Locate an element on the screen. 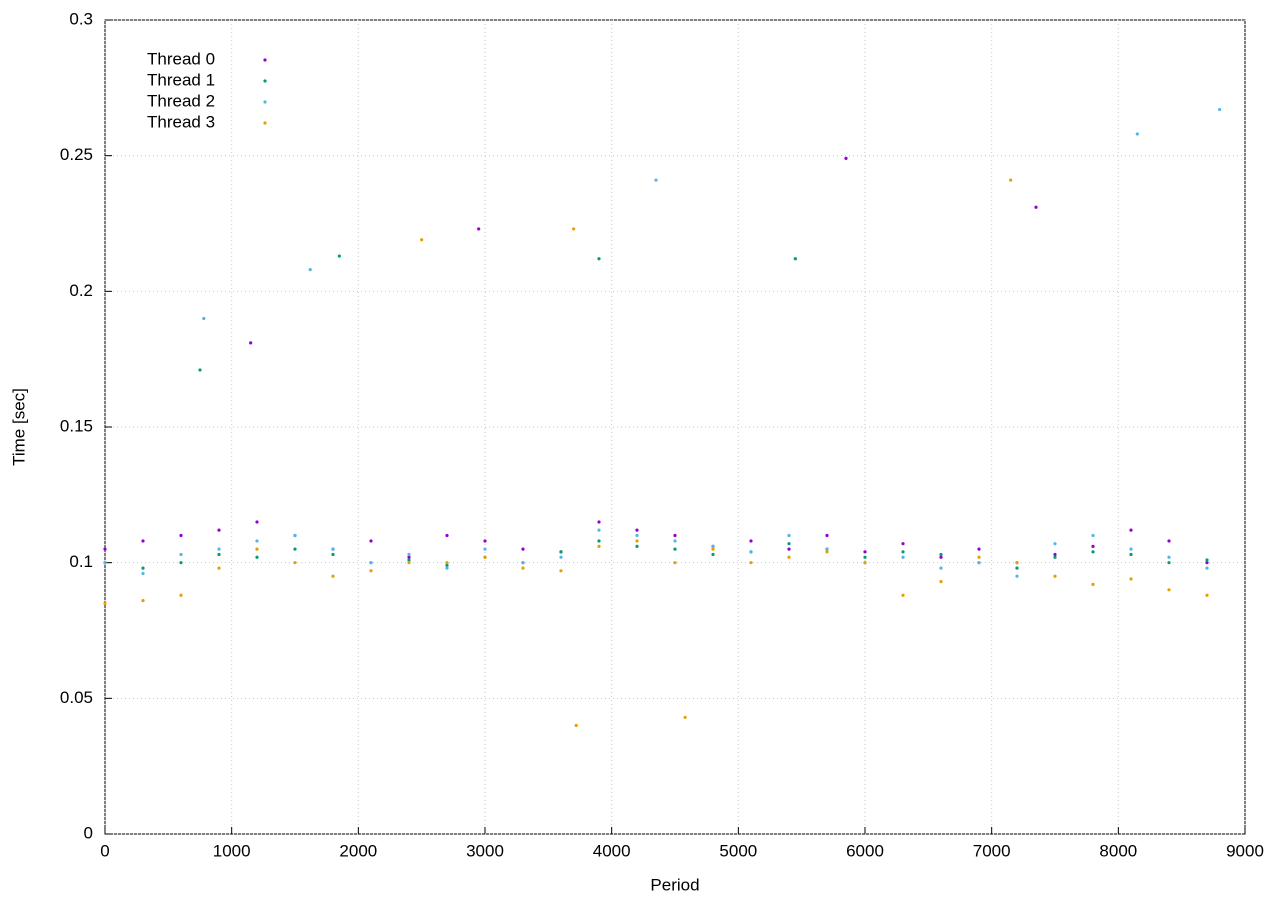 This screenshot has height=901, width=1280. x-tick-label: 7000 is located at coordinates (992, 850).